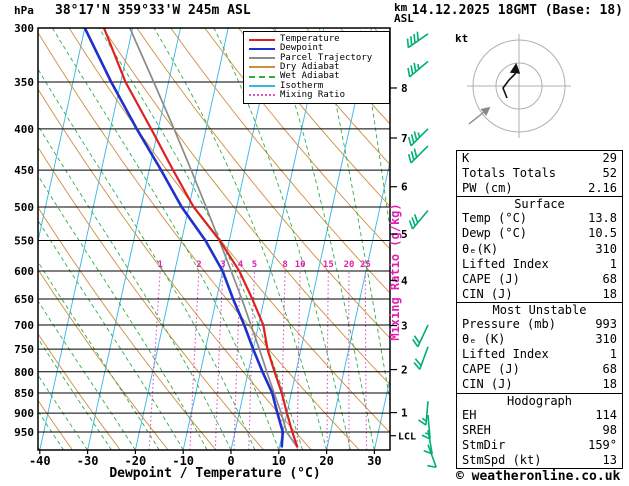 The image size is (629, 486). Describe the element at coordinates (404, 88) in the screenshot. I see `altitude-tick-label: 8` at that location.